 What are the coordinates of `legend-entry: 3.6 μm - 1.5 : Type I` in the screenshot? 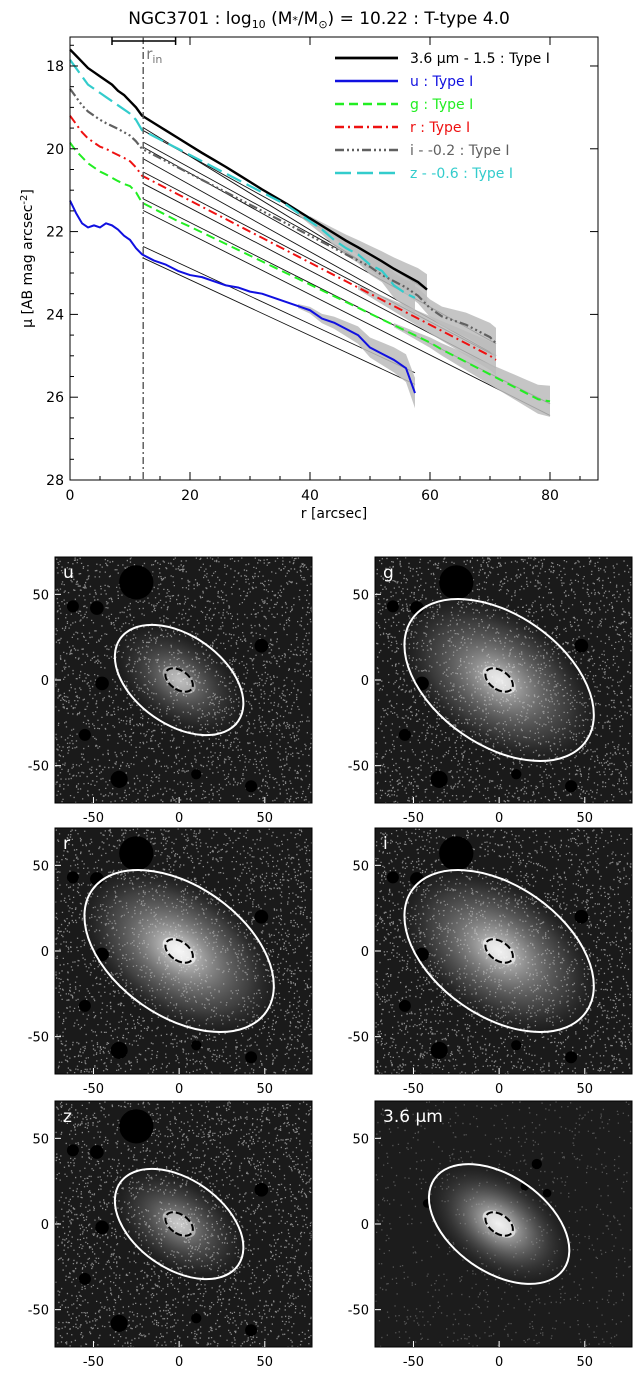 It's located at (480, 59).